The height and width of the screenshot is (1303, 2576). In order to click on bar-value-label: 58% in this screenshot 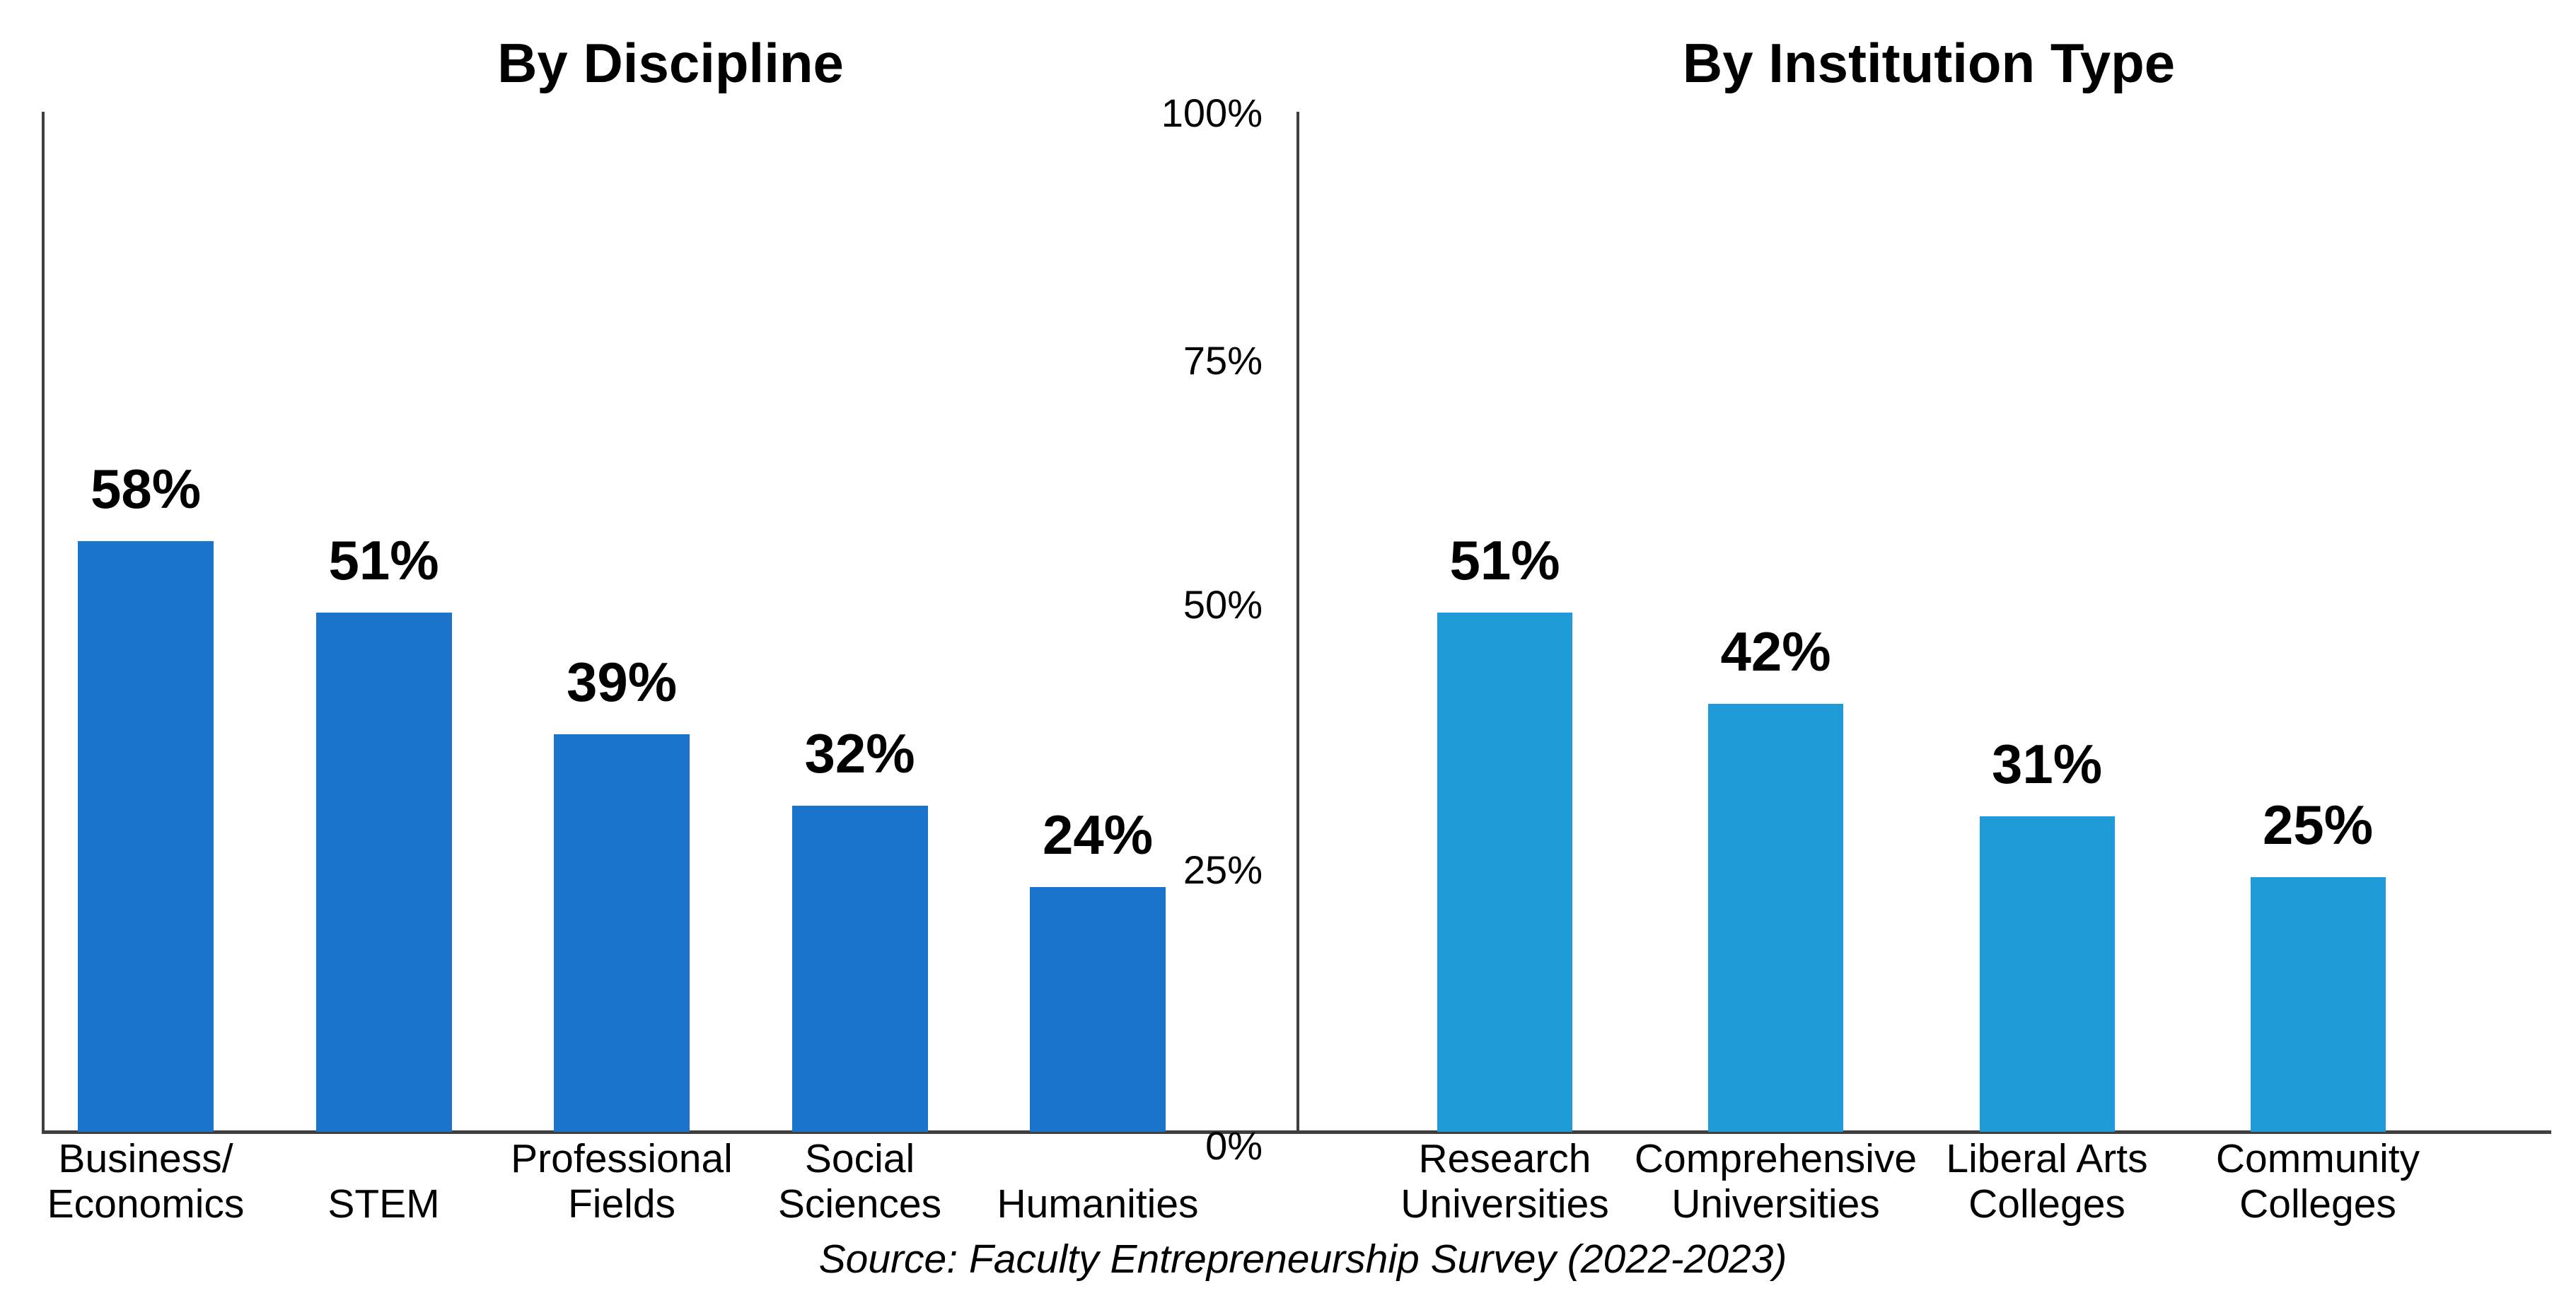, I will do `click(146, 488)`.